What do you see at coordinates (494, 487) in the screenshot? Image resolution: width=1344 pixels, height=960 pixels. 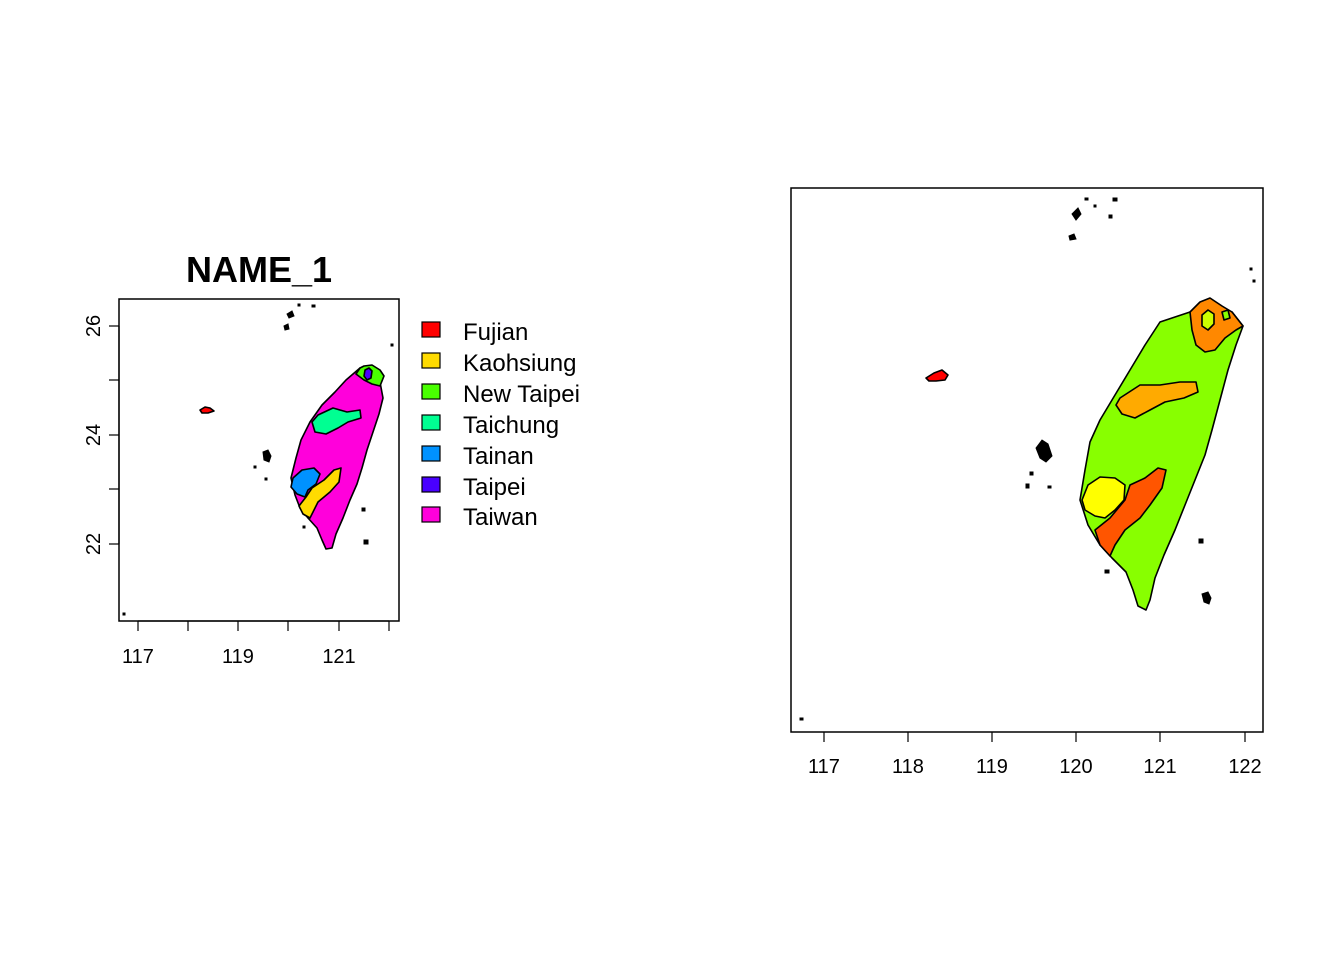 I see `legend-label: Taipei` at bounding box center [494, 487].